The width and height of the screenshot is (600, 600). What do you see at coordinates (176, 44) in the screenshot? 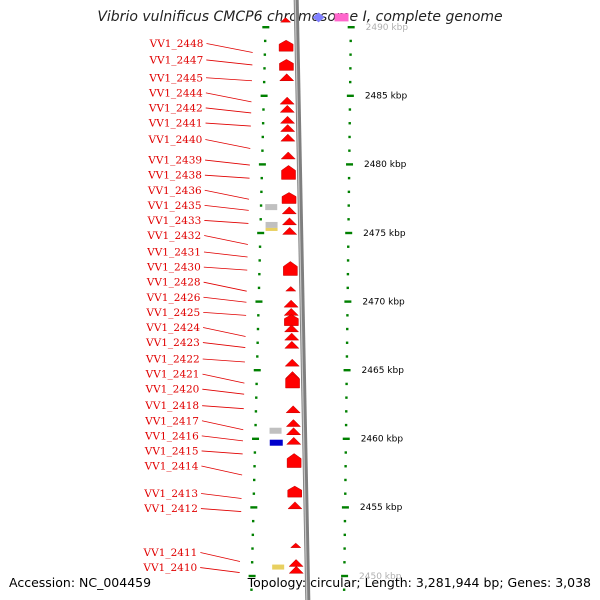
I see `gene-label: VV1_2448` at bounding box center [176, 44].